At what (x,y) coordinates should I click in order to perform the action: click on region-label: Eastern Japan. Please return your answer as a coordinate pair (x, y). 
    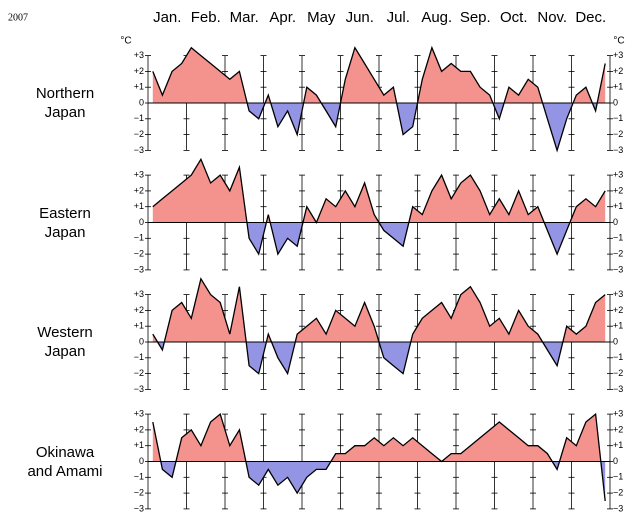
    Looking at the image, I should click on (65, 222).